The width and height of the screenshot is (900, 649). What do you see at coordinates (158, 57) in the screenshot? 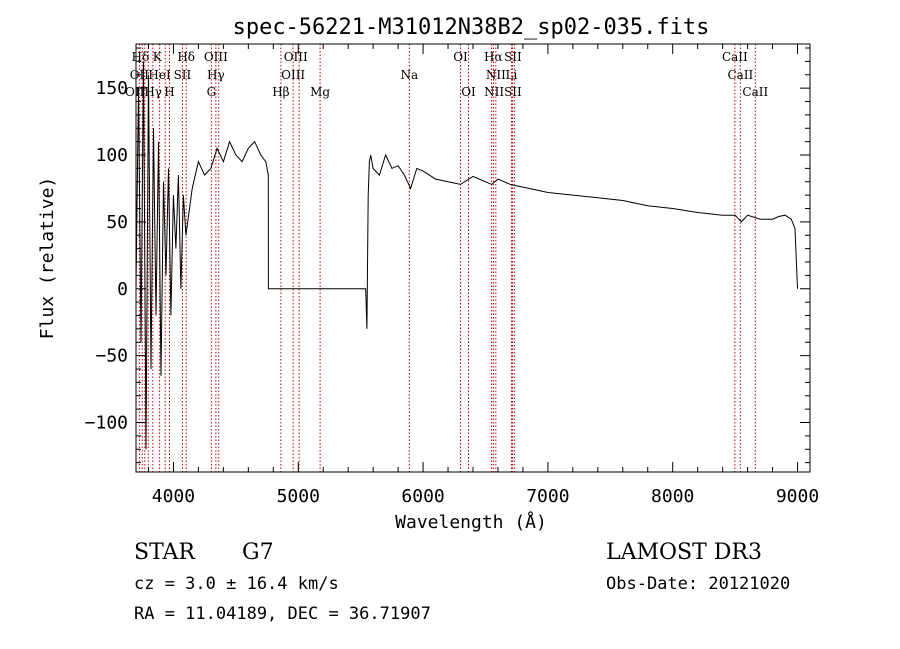
I see `line-label: K` at bounding box center [158, 57].